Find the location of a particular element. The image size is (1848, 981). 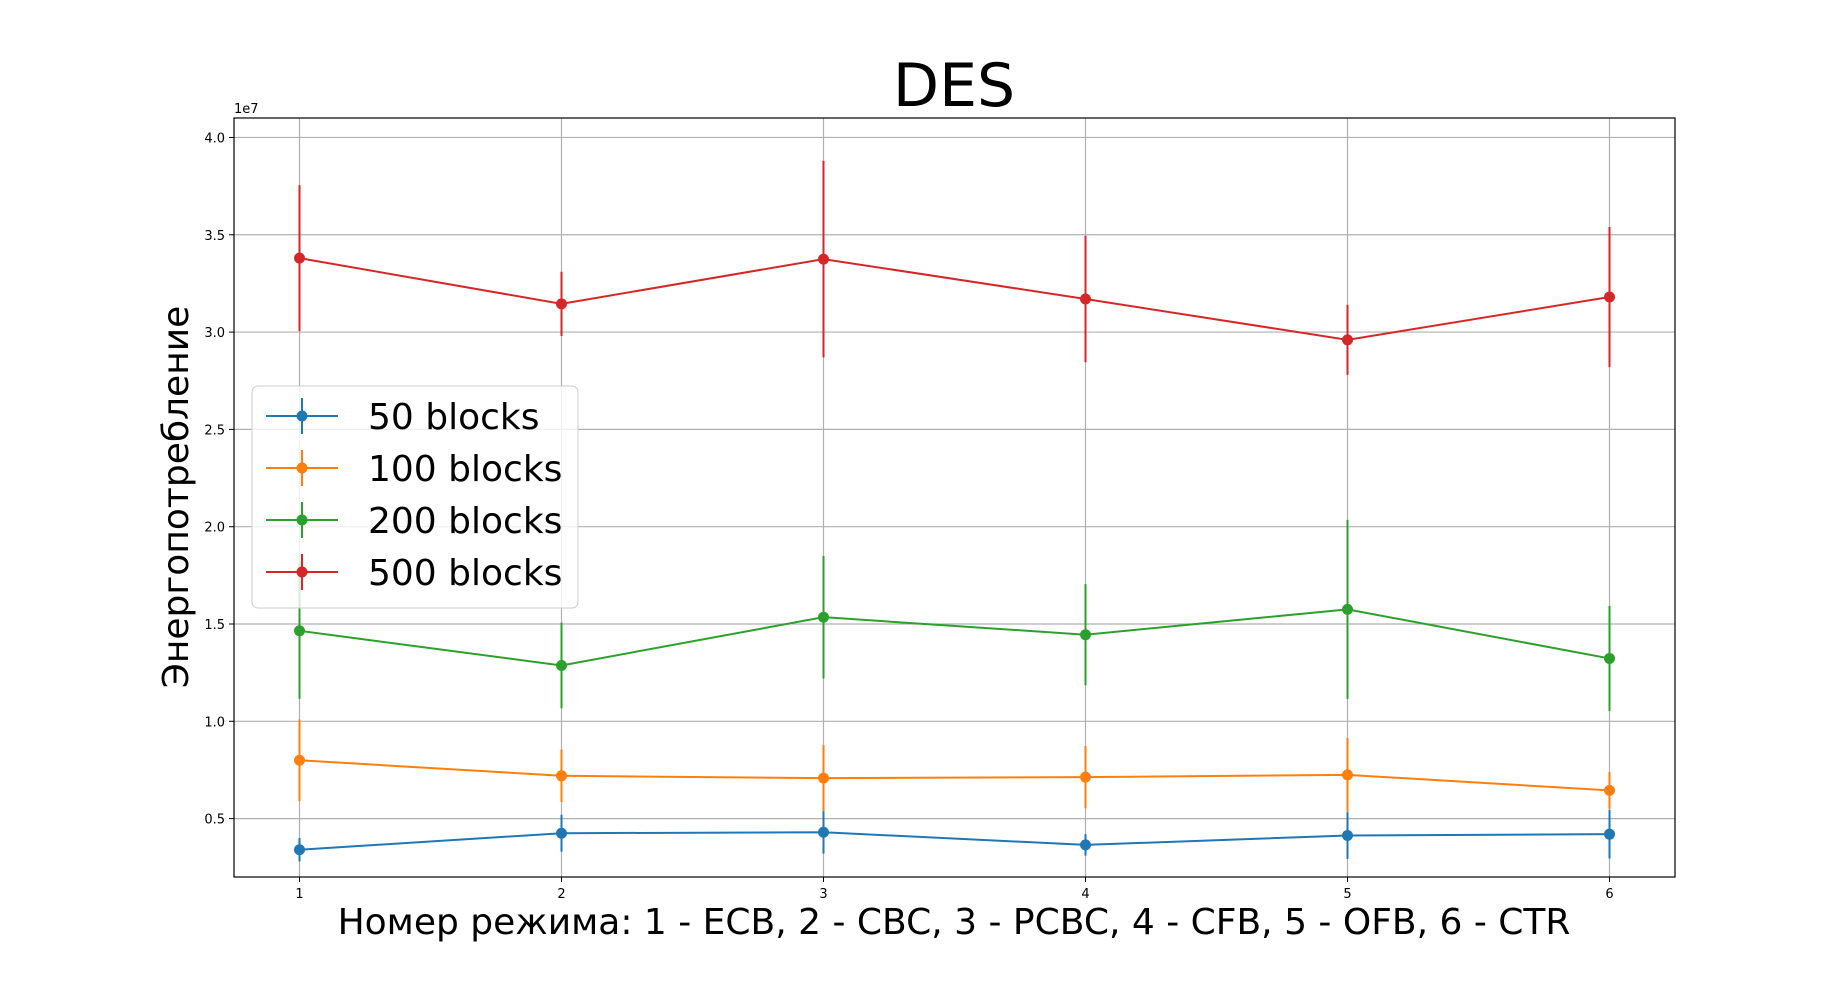

y-tick-label: 1.0 is located at coordinates (214, 722).